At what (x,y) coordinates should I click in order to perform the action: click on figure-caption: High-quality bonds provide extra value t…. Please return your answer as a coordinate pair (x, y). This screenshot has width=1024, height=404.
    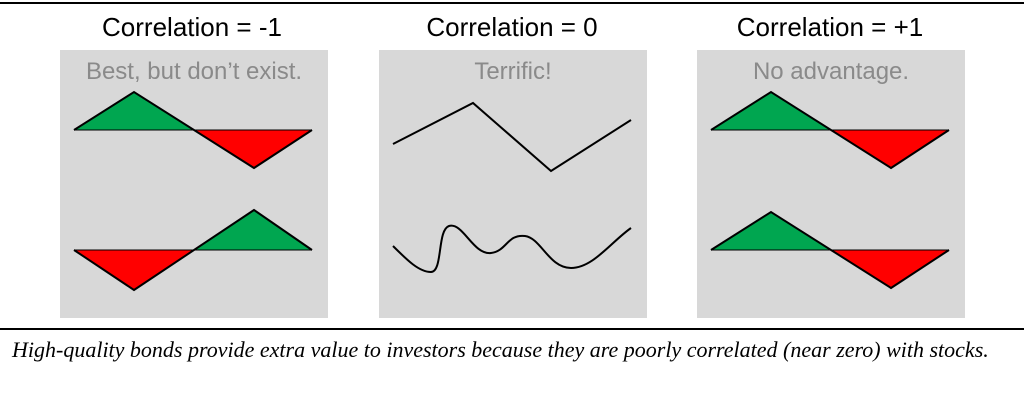
    Looking at the image, I should click on (500, 349).